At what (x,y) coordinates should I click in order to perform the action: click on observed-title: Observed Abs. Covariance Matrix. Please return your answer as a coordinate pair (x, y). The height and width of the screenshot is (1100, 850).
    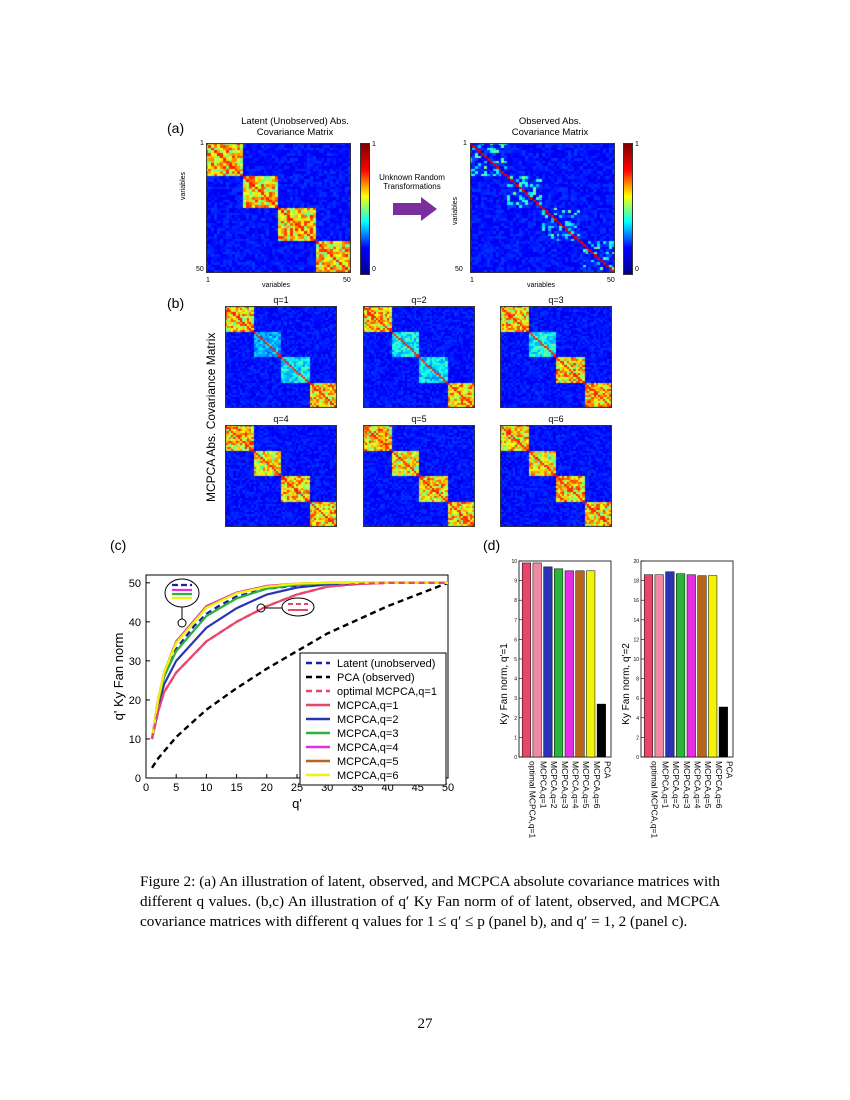
    Looking at the image, I should click on (550, 127).